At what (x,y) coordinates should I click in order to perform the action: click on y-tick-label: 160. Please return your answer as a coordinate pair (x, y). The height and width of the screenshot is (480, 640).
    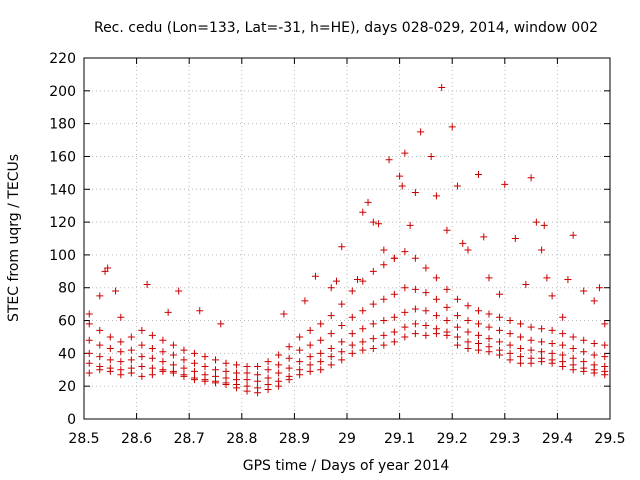
    Looking at the image, I should click on (62, 157).